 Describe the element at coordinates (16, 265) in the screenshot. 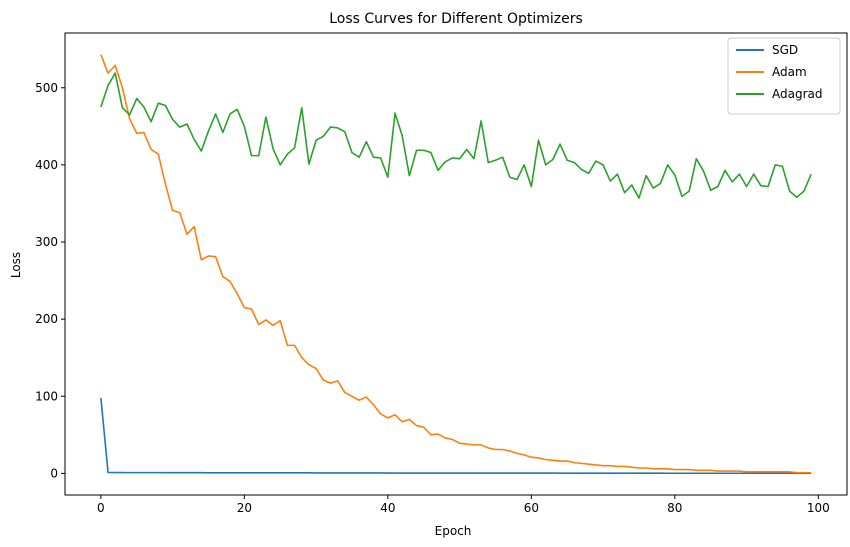

I see `y-axis-label: Loss` at that location.